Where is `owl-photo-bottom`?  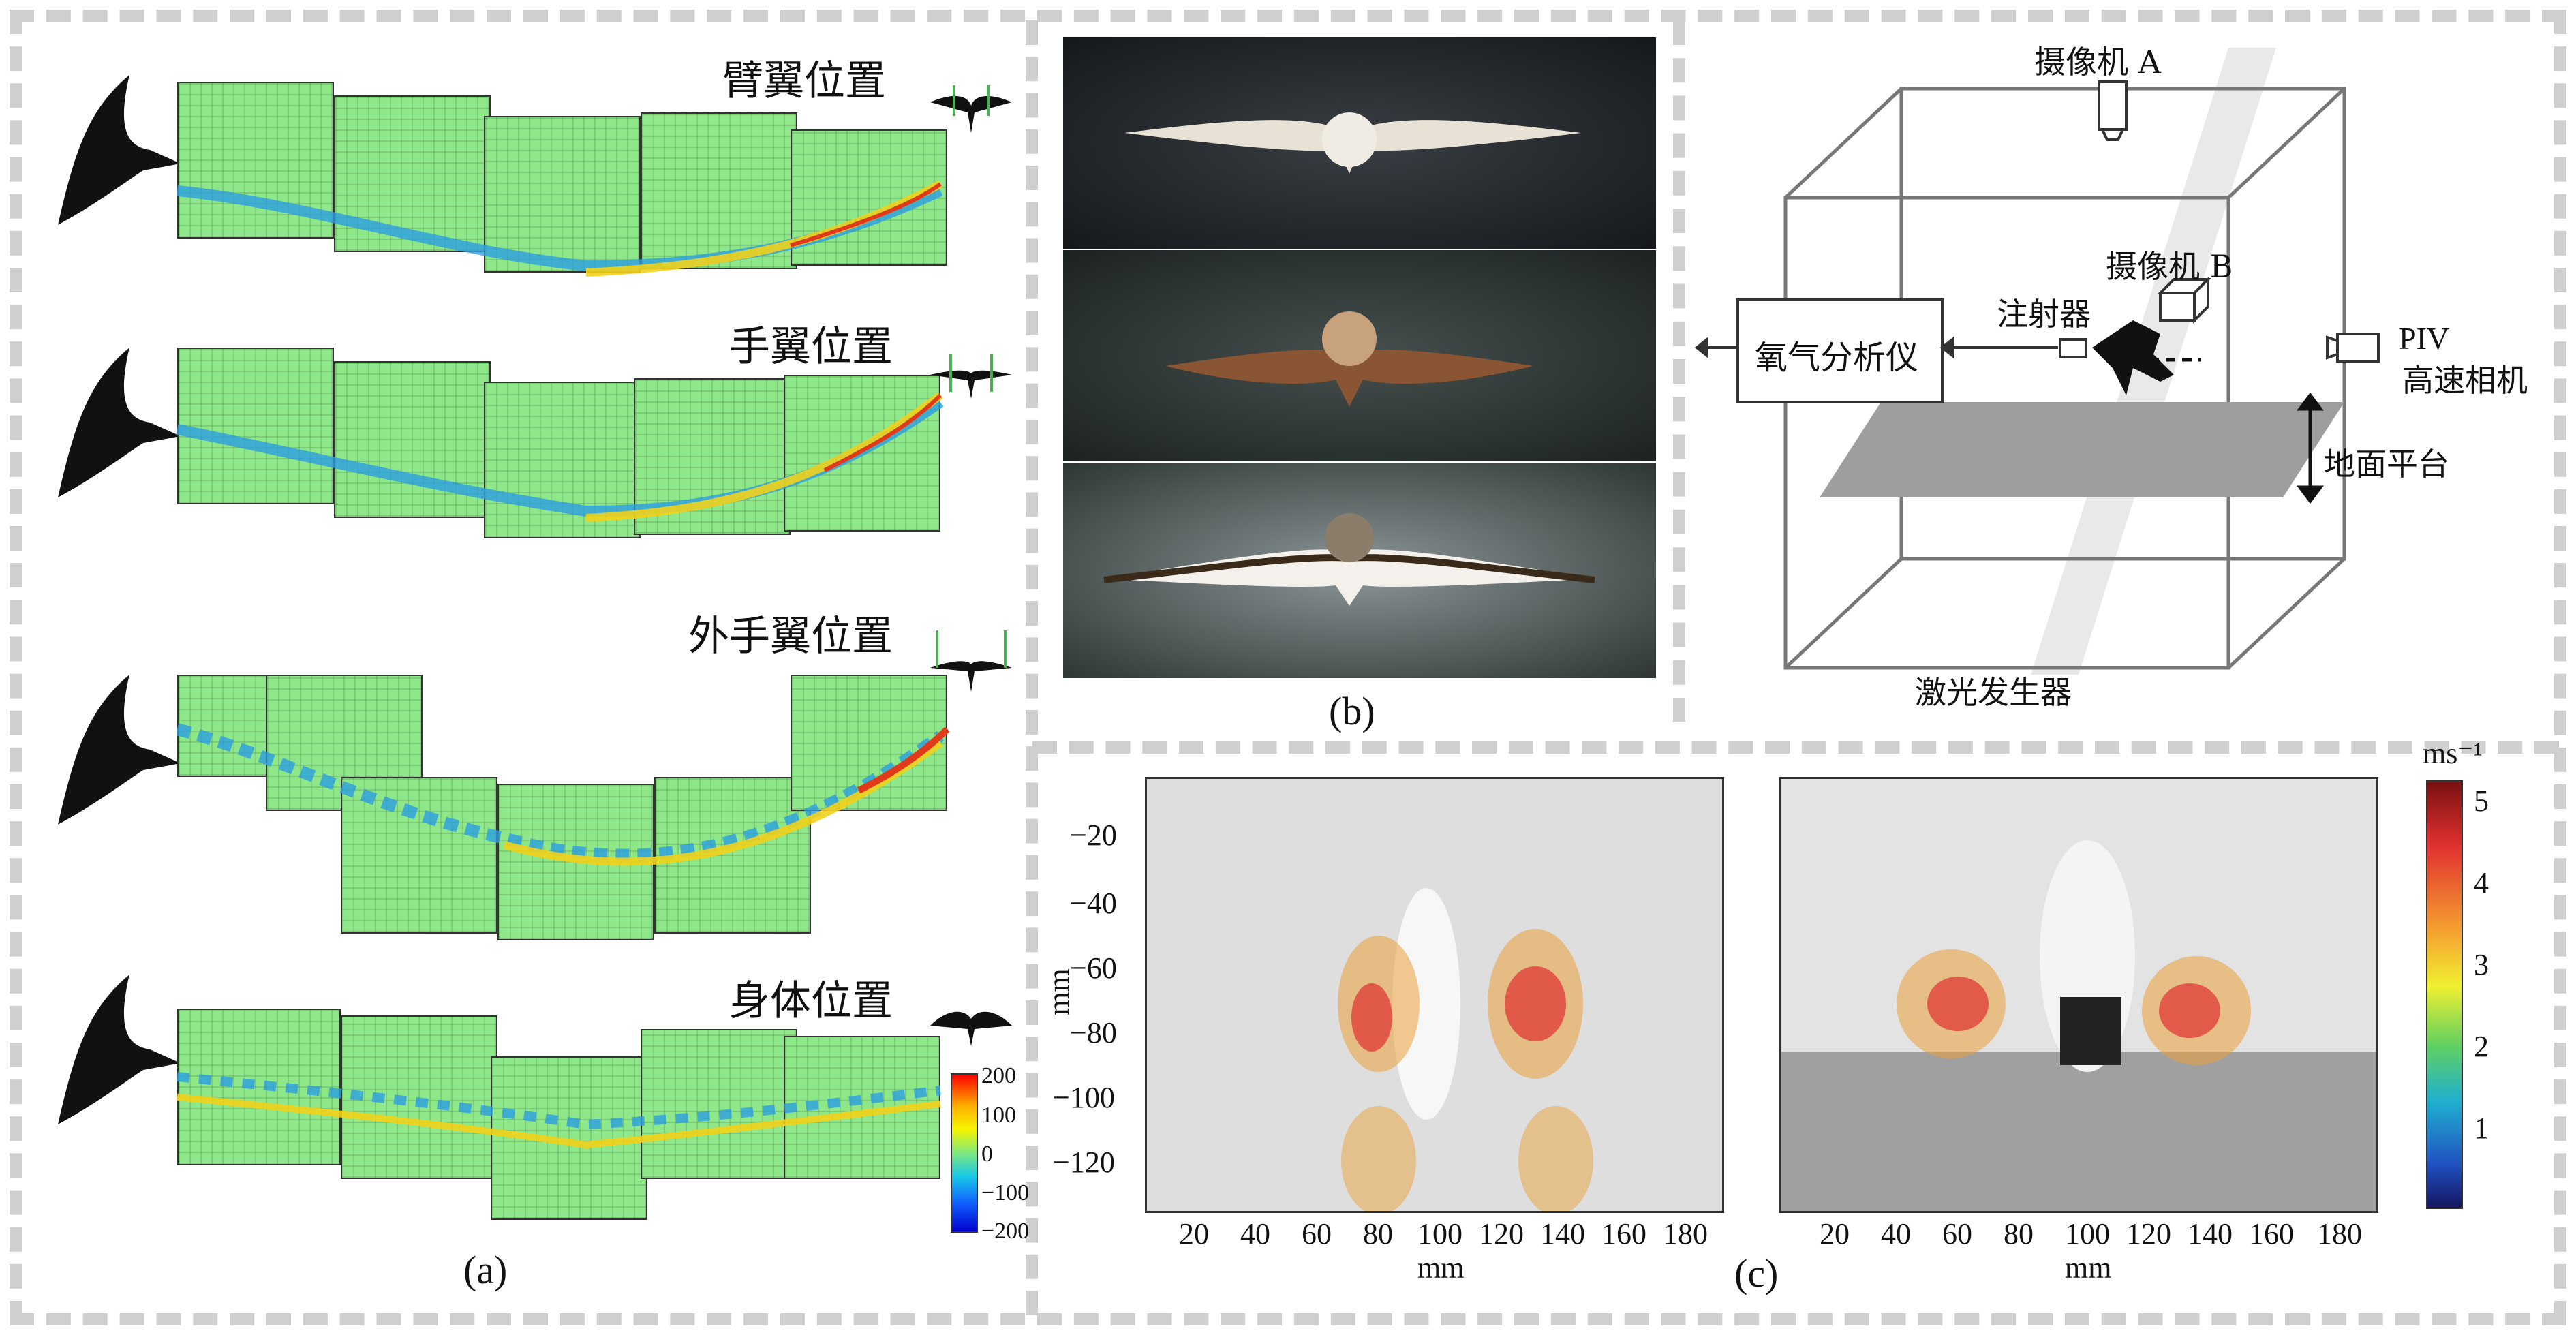
owl-photo-bottom is located at coordinates (1359, 570).